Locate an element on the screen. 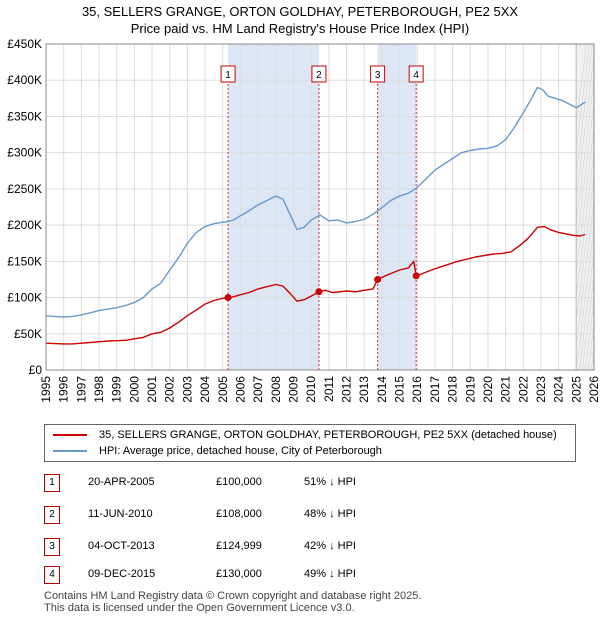 This screenshot has height=620, width=600. y-tick-label: £250K is located at coordinates (24, 189).